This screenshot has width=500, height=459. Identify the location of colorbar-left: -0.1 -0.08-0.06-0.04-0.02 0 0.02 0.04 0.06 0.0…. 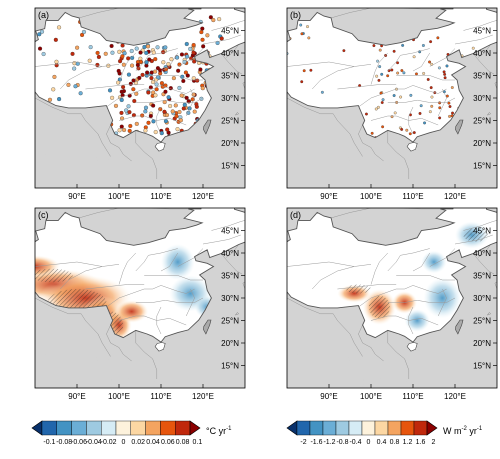
(131, 433).